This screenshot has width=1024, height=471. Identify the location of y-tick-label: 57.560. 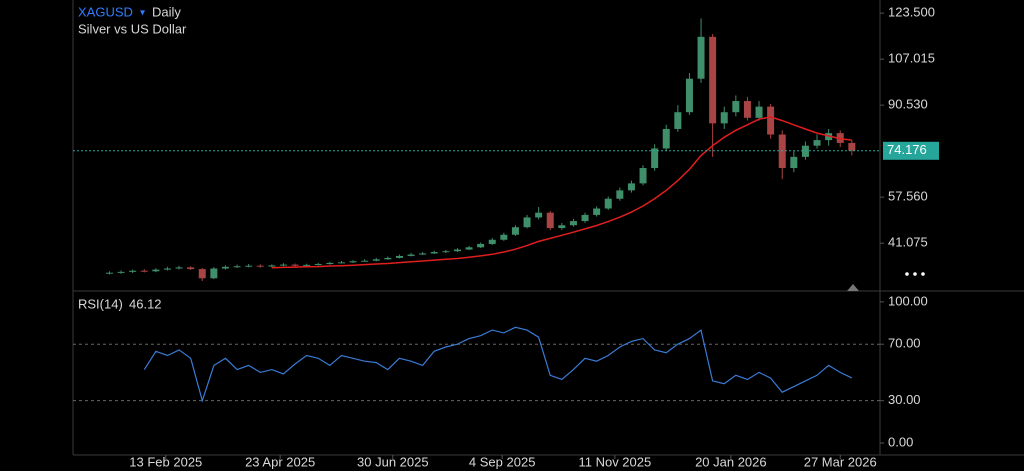
(908, 196).